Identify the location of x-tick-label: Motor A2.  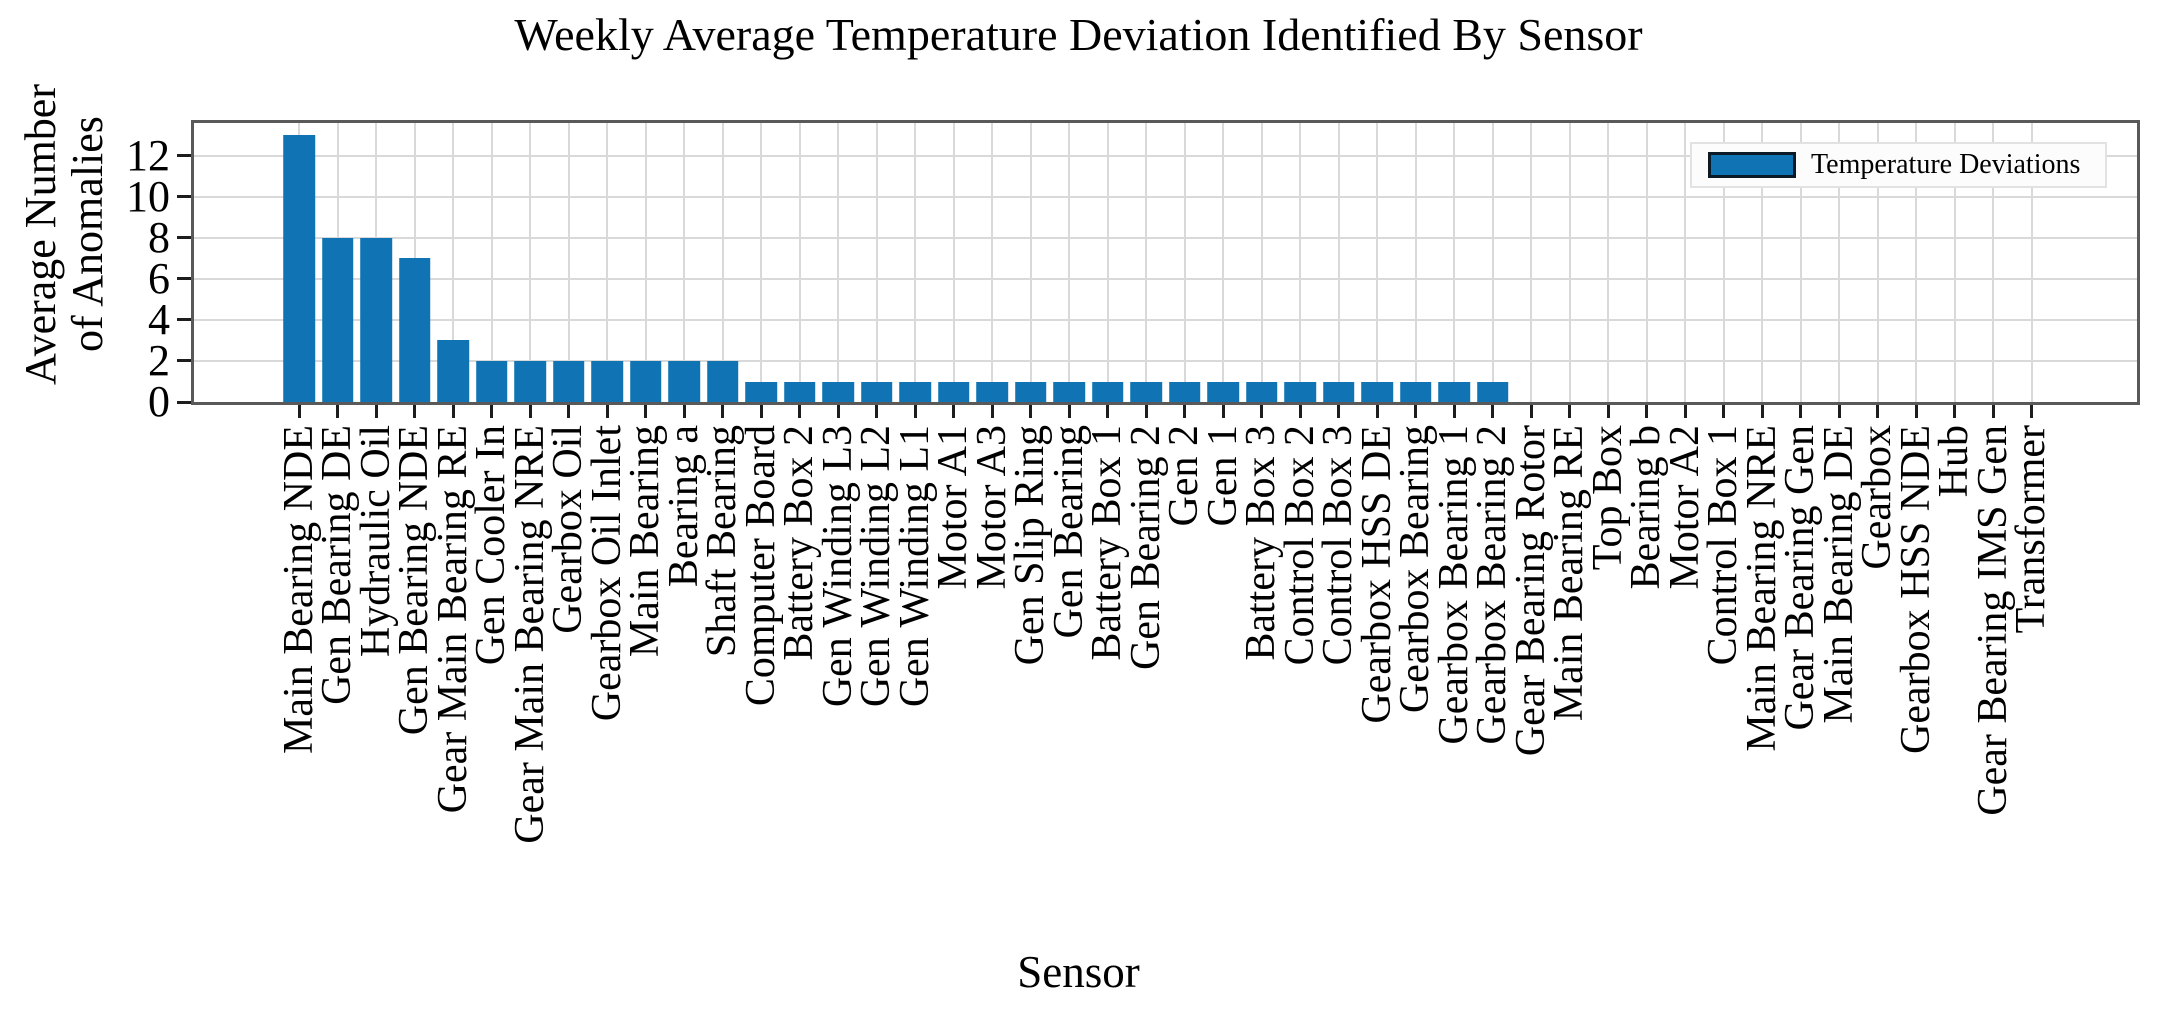
(1684, 507).